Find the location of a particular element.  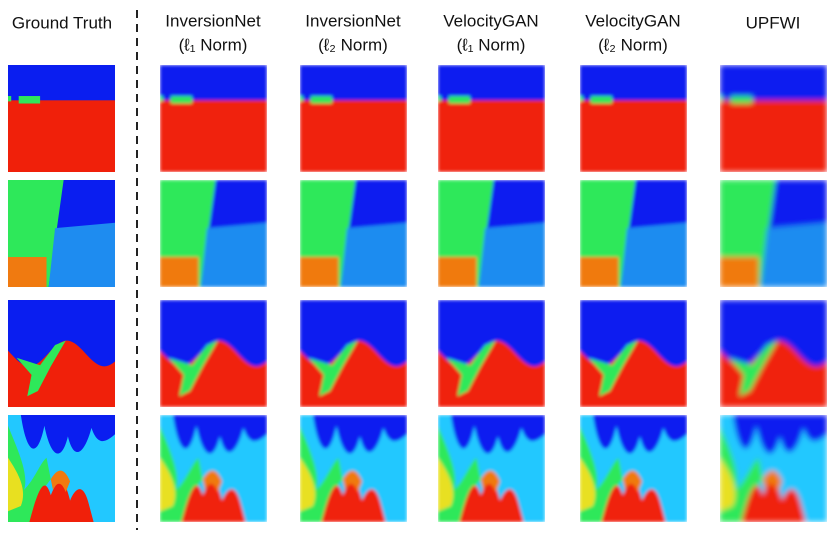

column-title: Ground Truth is located at coordinates (62, 22).